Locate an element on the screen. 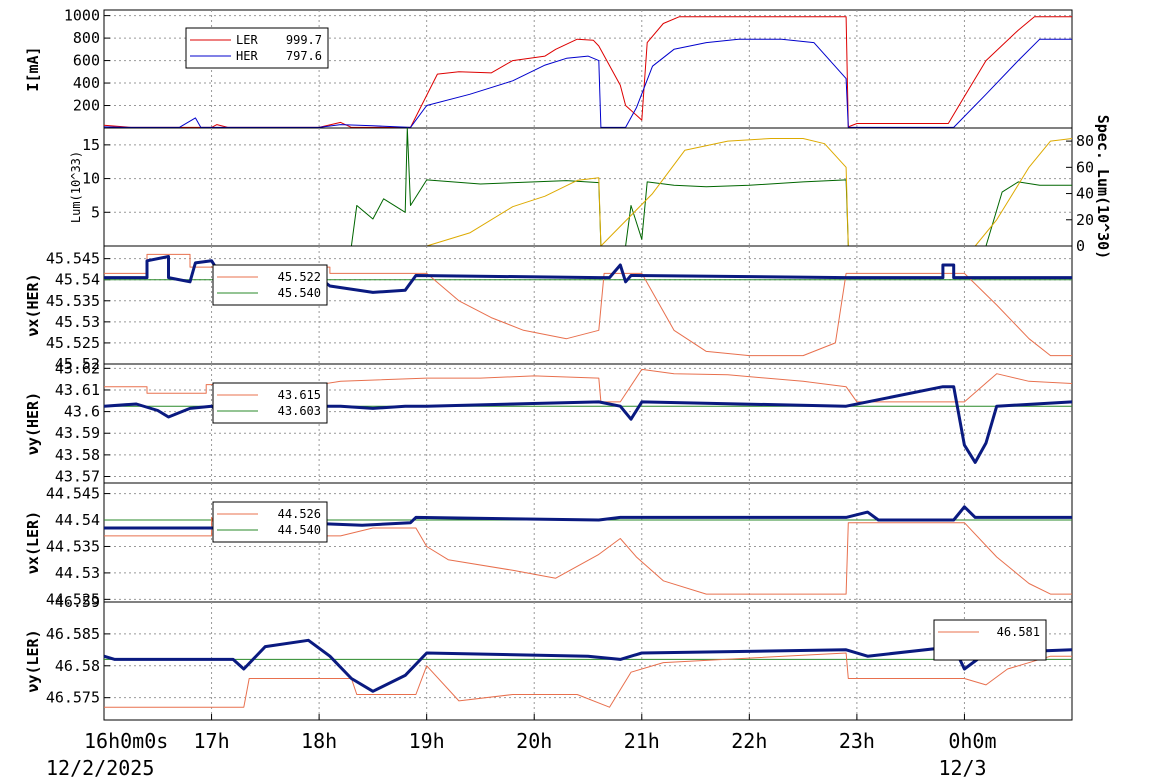 This screenshot has width=1154, height=782. legend: 43.615 43.603 is located at coordinates (270, 403).